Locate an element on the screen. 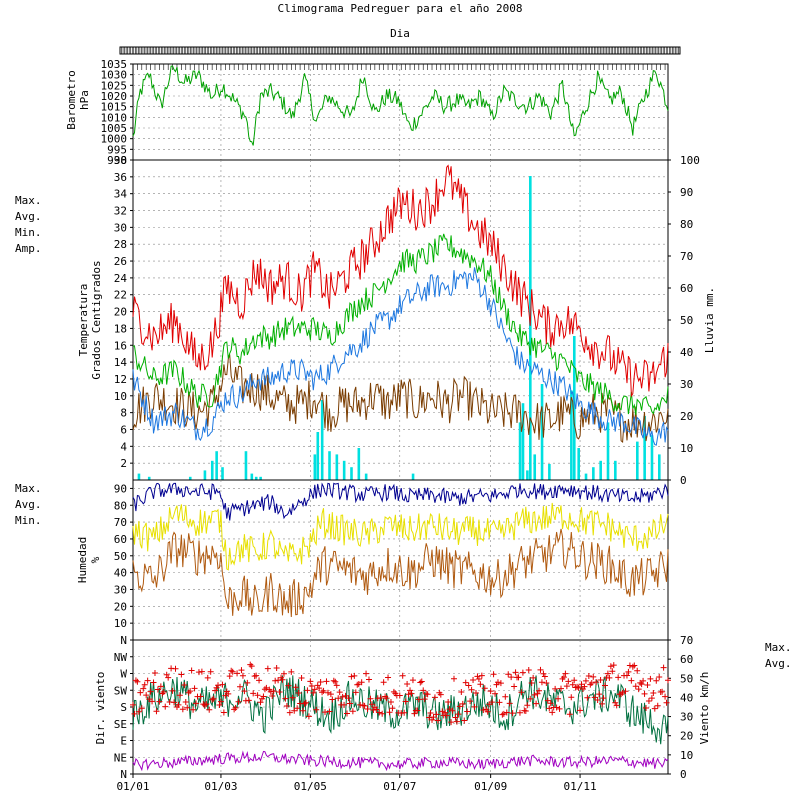  temperature-ytick-label: 6 is located at coordinates (123, 429).